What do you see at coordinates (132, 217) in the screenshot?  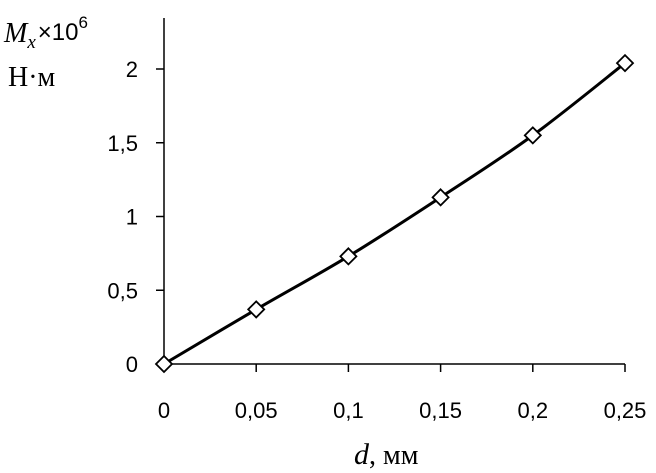 I see `y-tick-label: 1` at bounding box center [132, 217].